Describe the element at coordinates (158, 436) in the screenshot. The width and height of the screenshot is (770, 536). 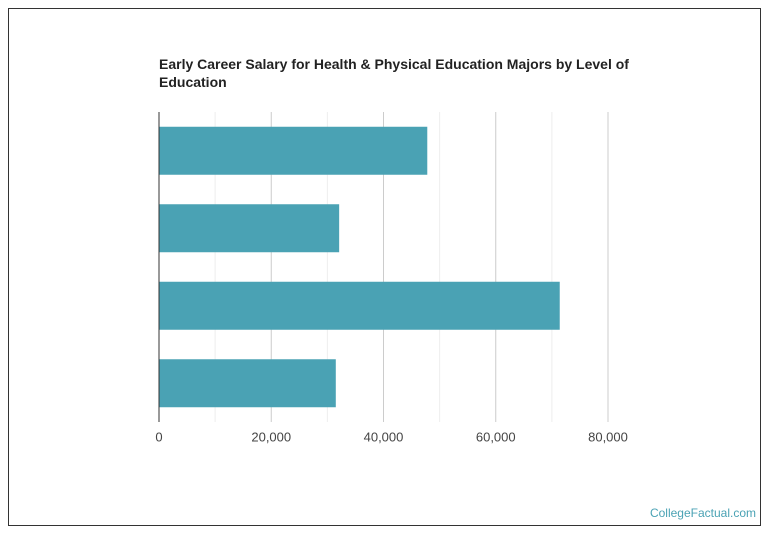
I see `x-tick-label: 0` at that location.